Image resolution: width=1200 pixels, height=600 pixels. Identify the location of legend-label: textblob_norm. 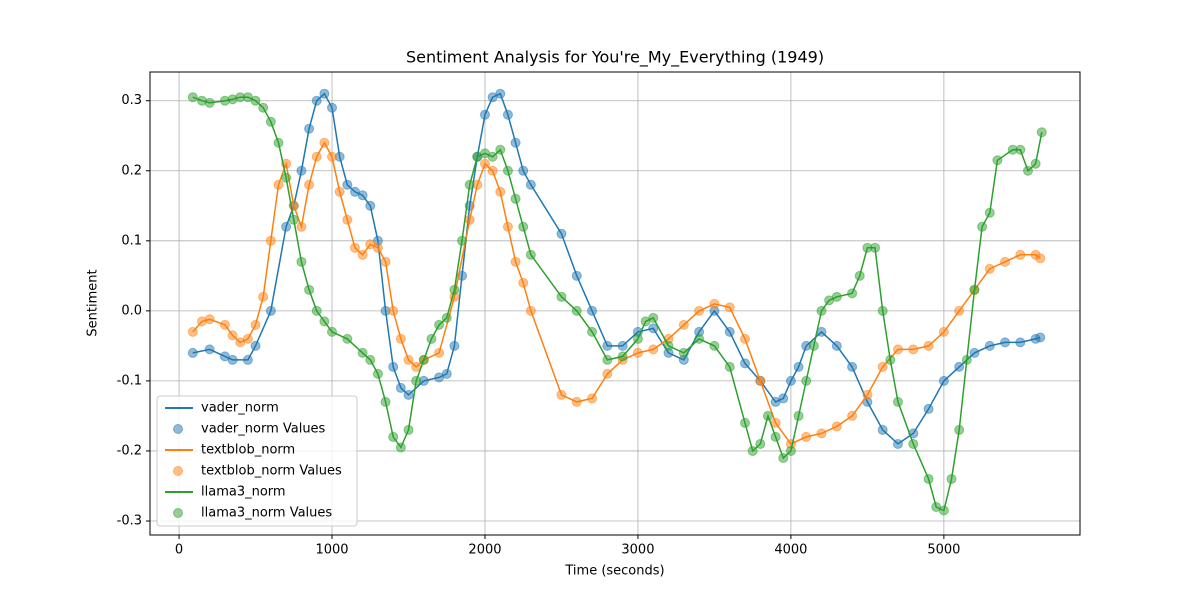
(248, 450).